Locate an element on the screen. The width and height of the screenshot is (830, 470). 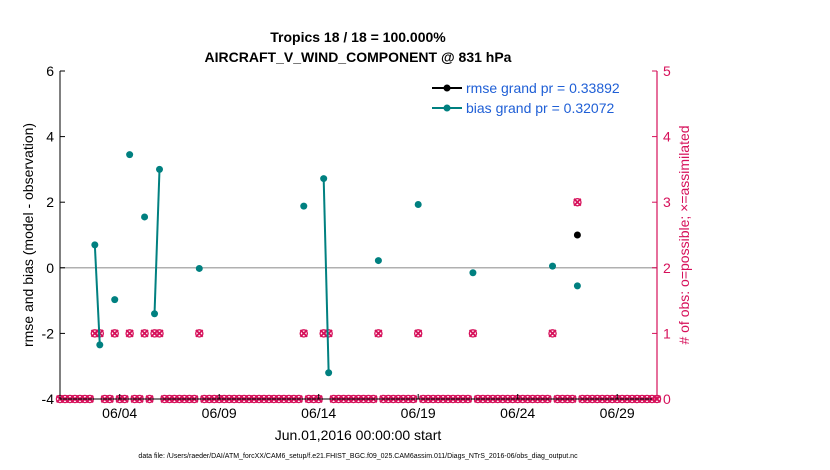
x-tick-label: 06/14 is located at coordinates (318, 413).